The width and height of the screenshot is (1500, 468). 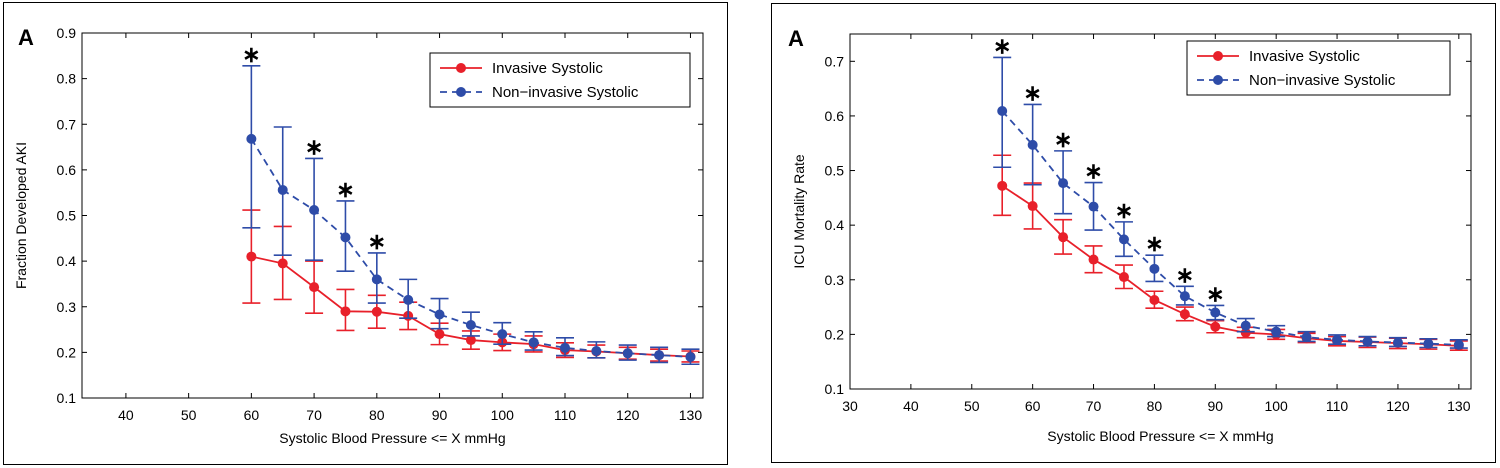 I want to click on y-axis-label: ICU Mortality Rate, so click(x=799, y=211).